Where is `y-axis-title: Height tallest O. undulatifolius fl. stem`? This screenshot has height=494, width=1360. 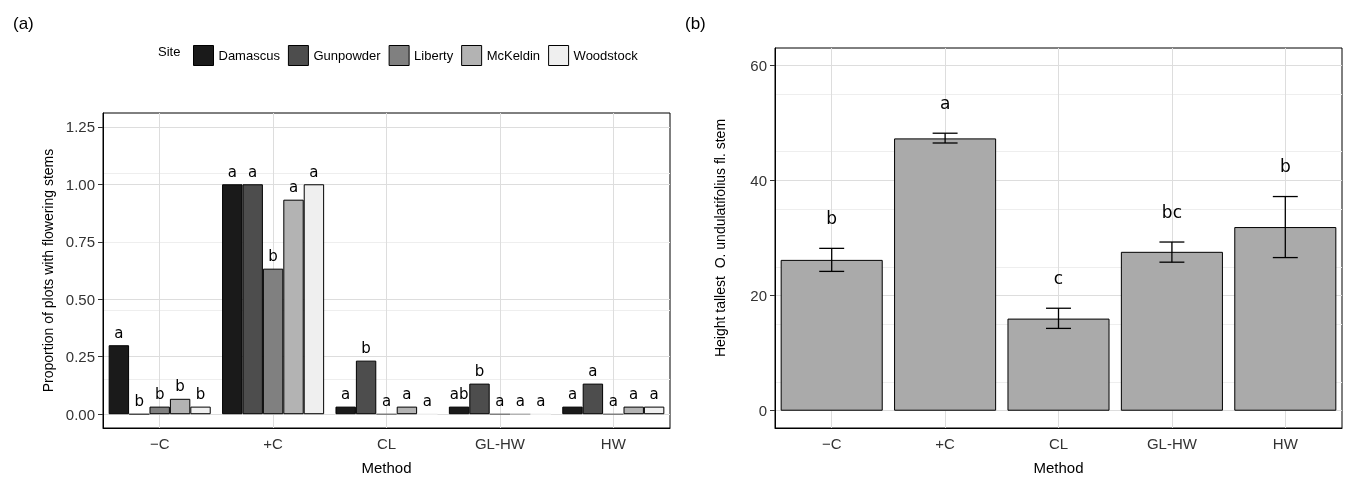 y-axis-title: Height tallest O. undulatifolius fl. stem is located at coordinates (720, 238).